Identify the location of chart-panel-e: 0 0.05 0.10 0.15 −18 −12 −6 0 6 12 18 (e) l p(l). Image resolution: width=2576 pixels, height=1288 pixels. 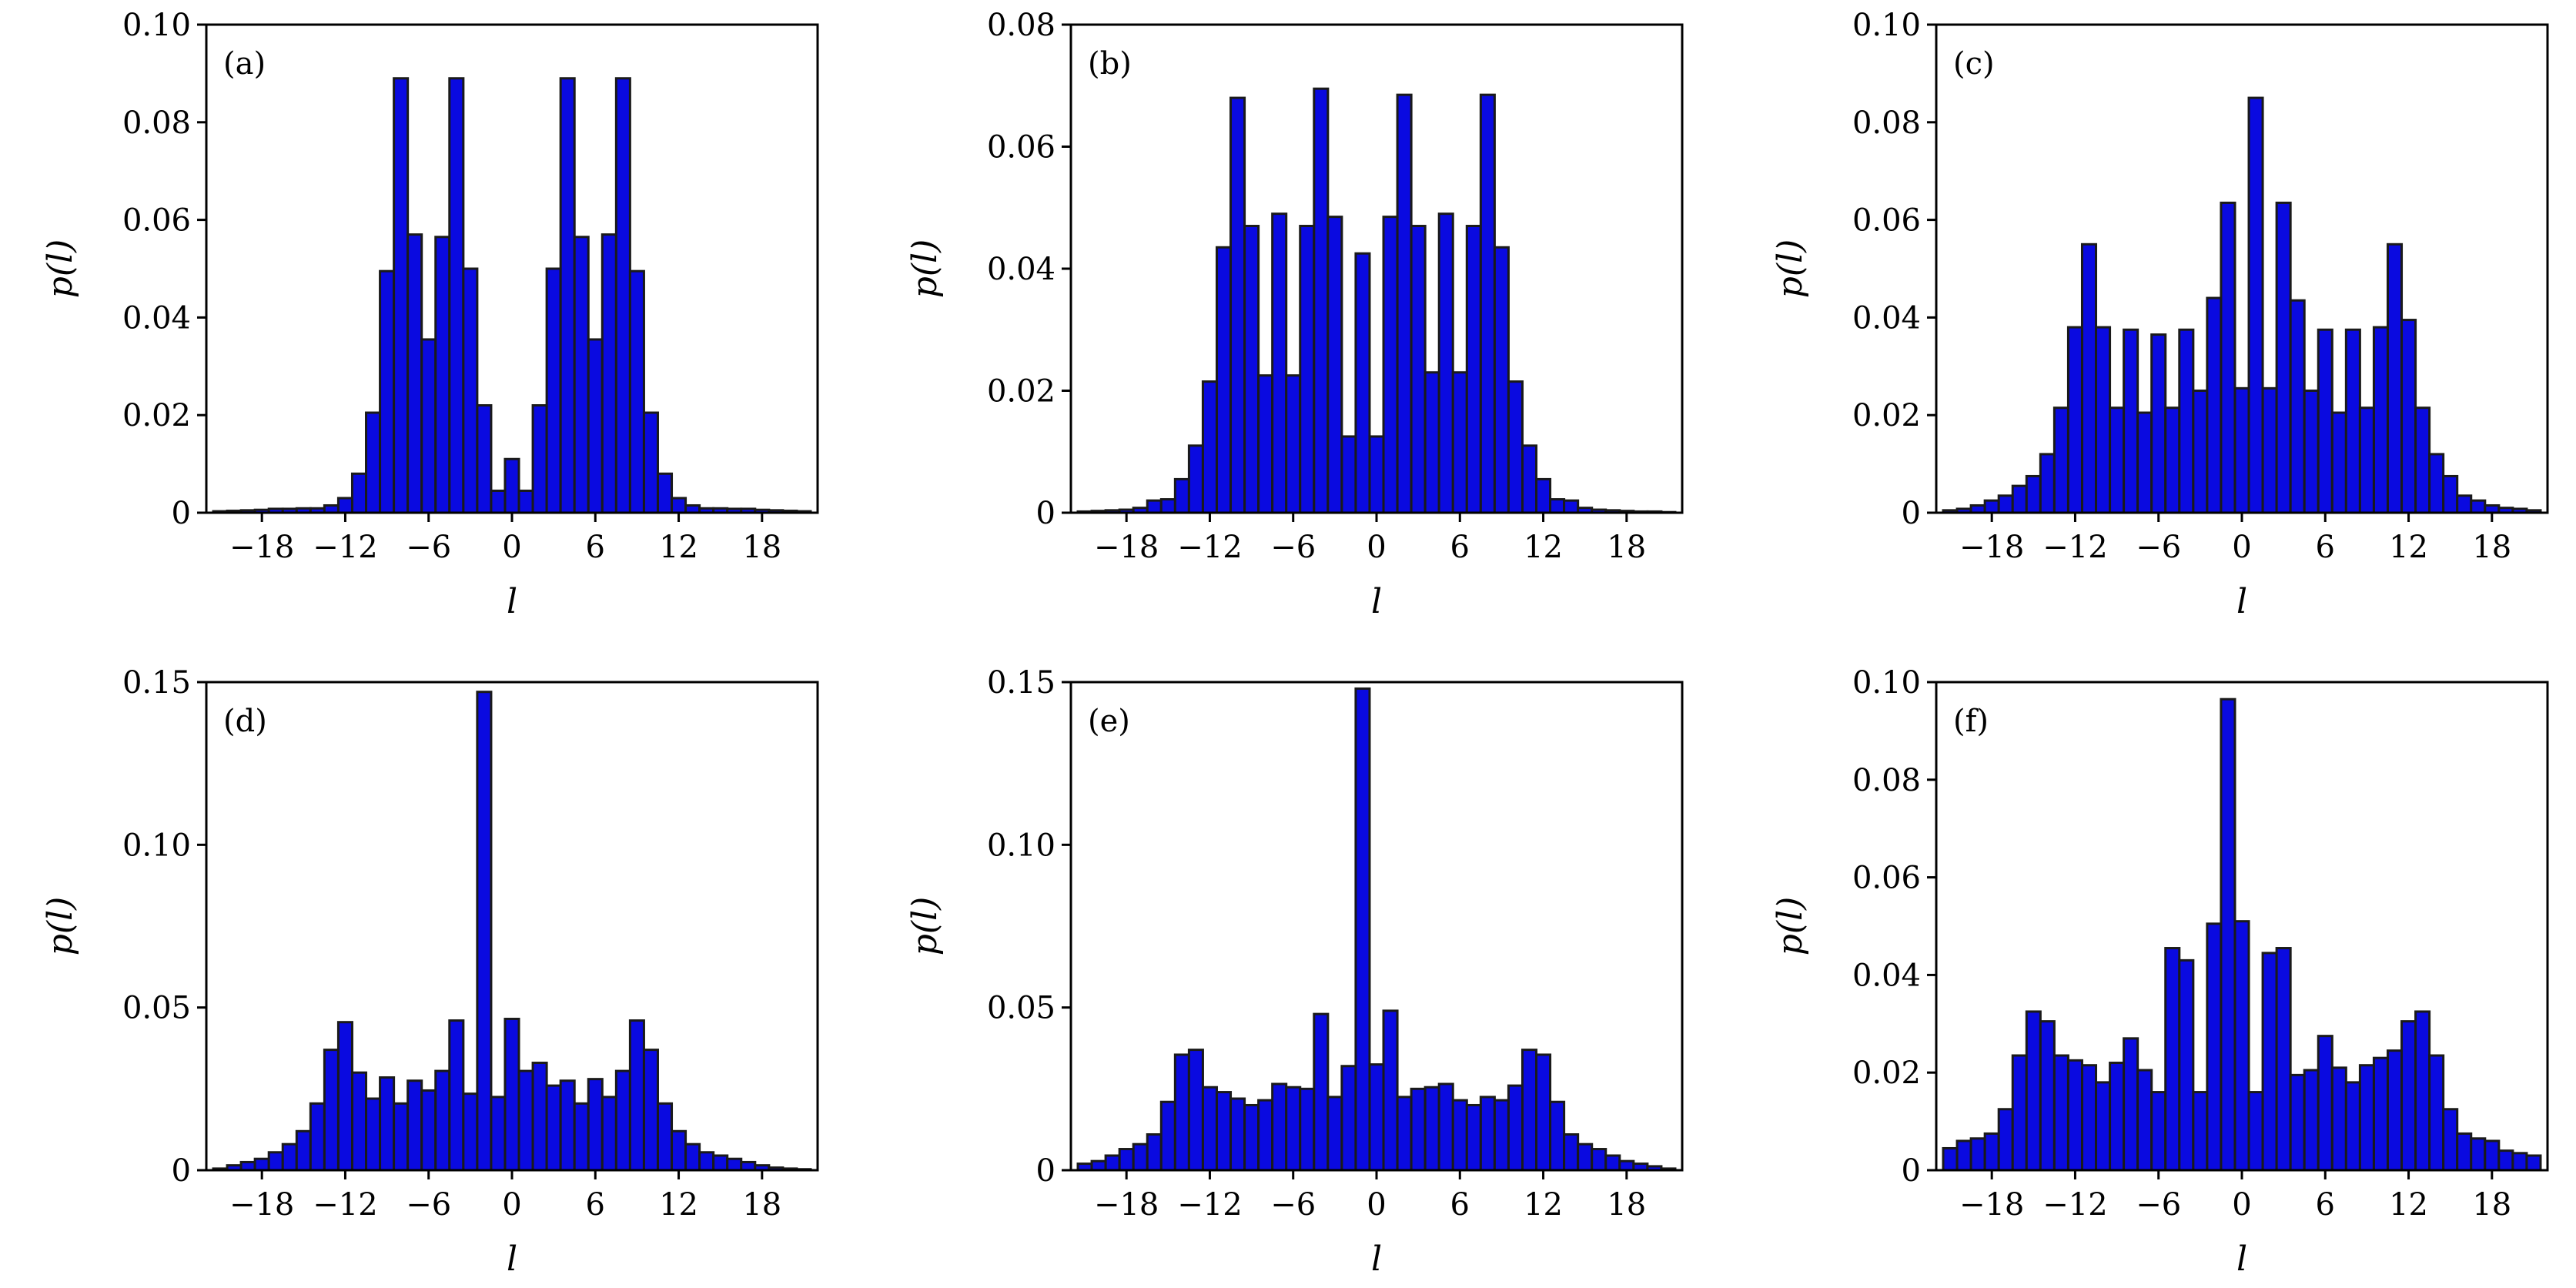
(1294, 972).